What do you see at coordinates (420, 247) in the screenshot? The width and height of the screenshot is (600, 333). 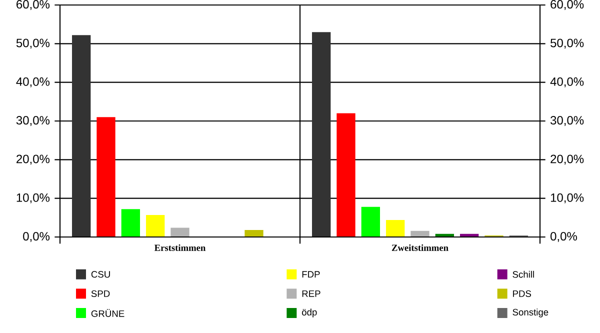 I see `x-tick-label: Zweitstimmen` at bounding box center [420, 247].